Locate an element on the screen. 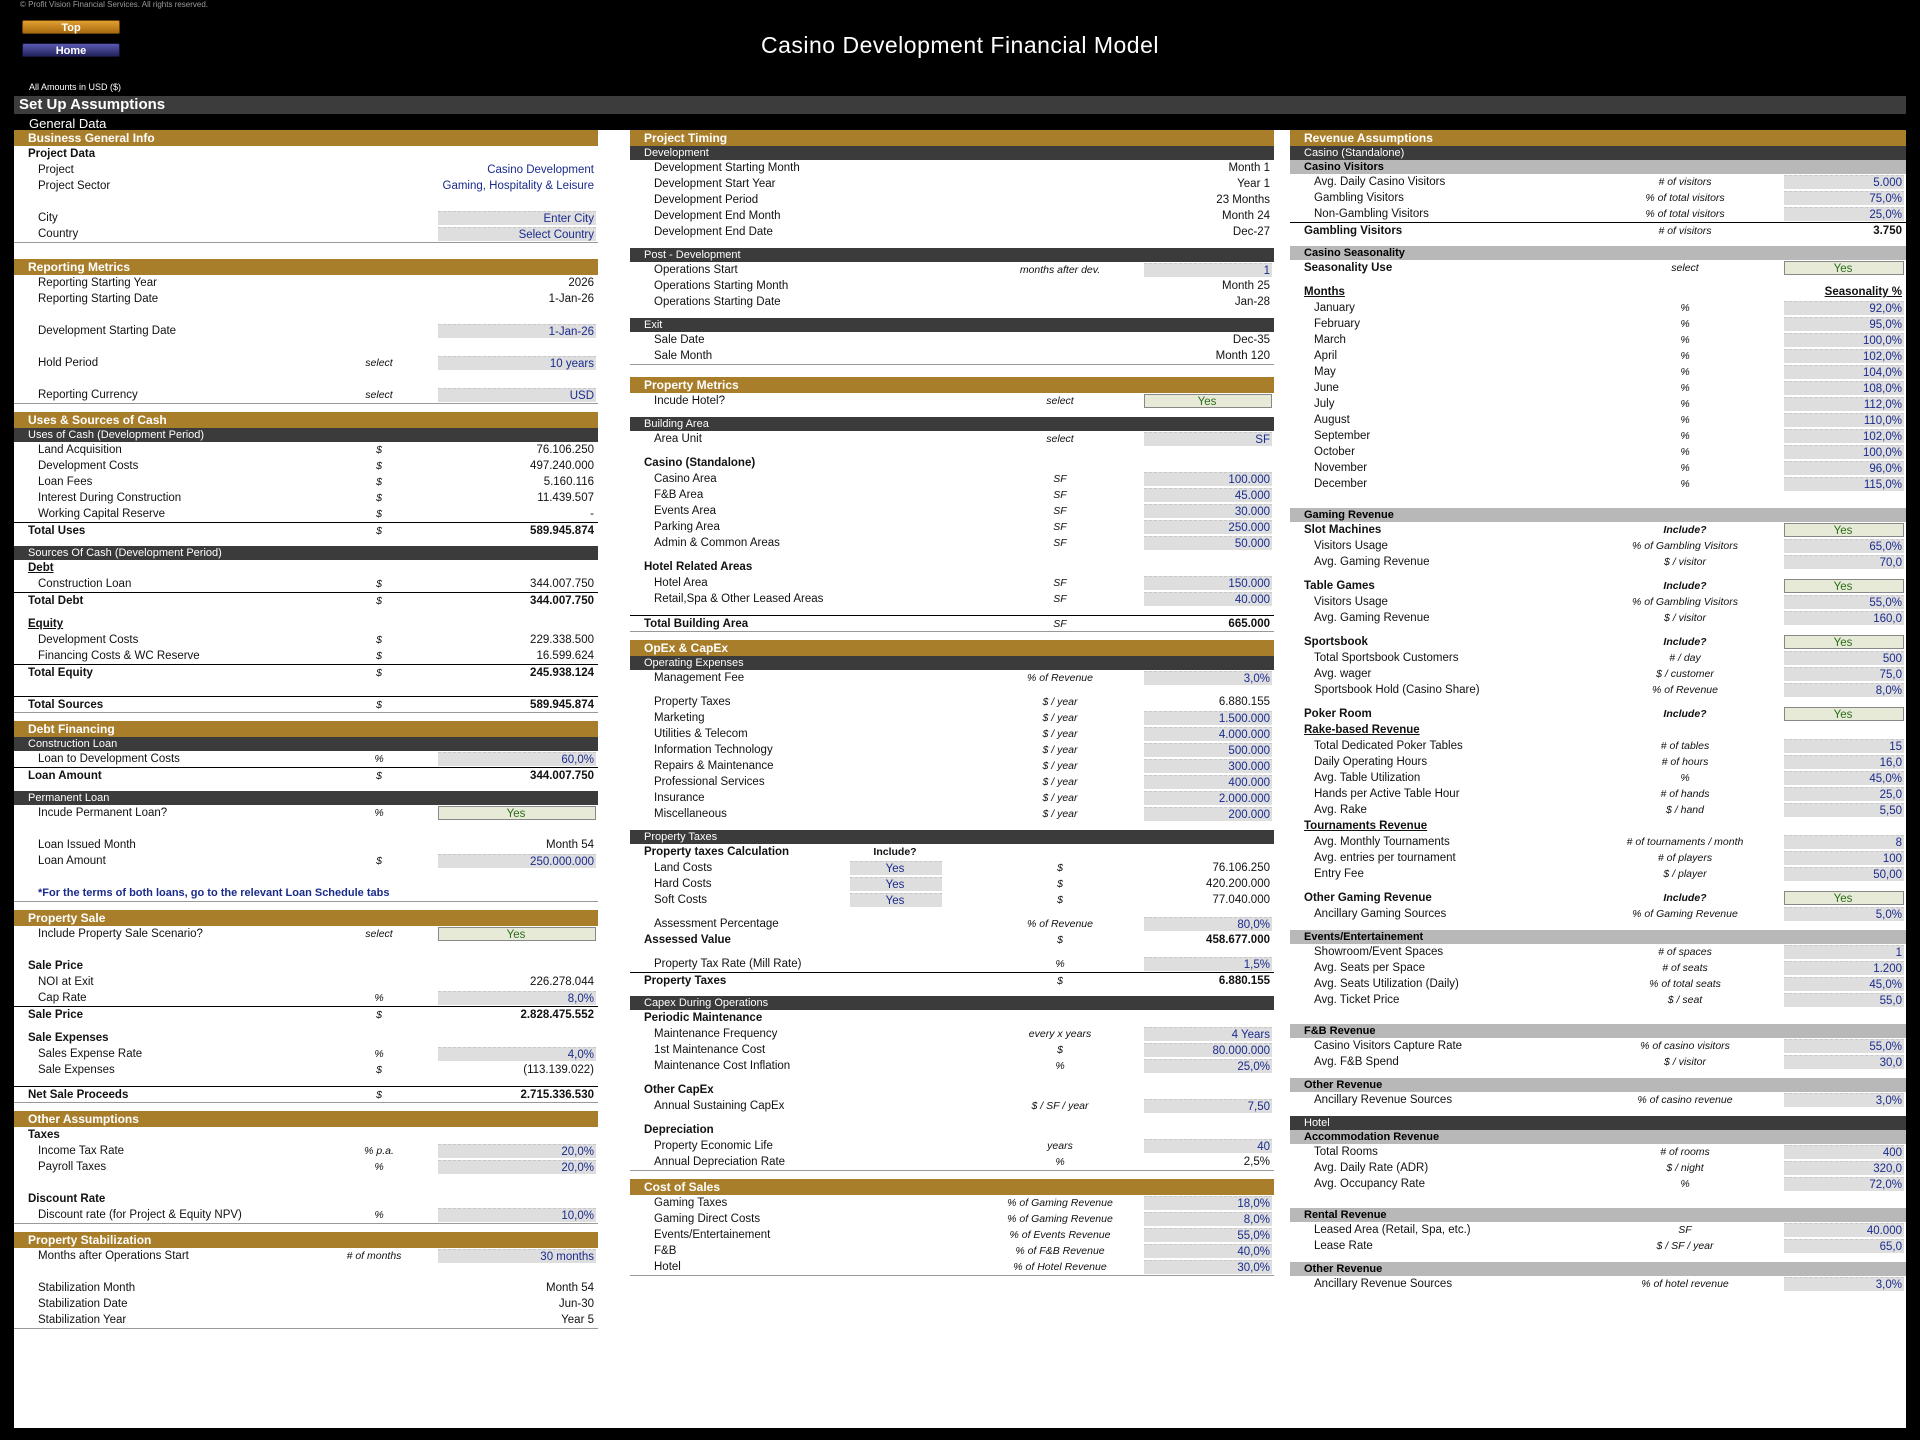 This screenshot has height=1440, width=1920. area-input: 100.000 is located at coordinates (1208, 479).